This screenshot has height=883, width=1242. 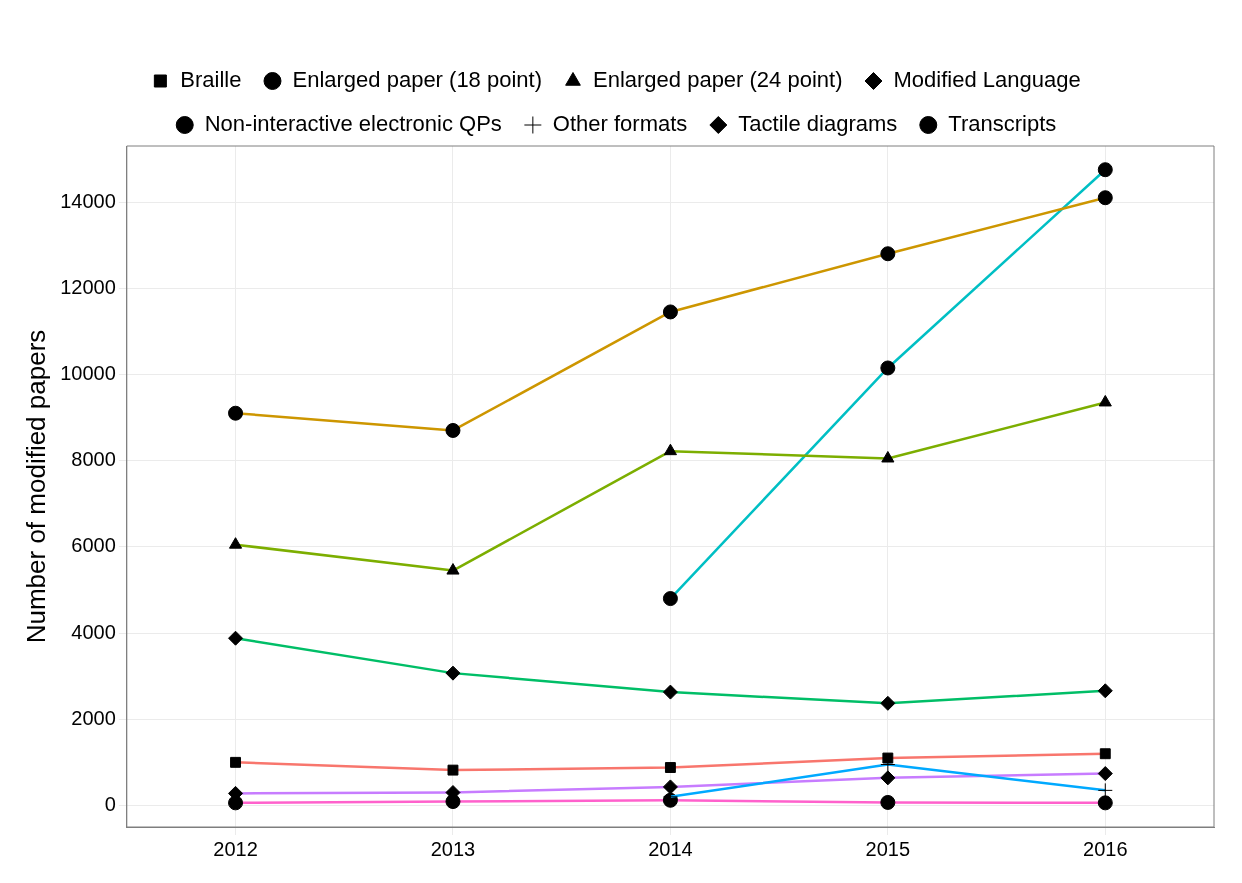 What do you see at coordinates (453, 848) in the screenshot?
I see `x-tick-label: 2013` at bounding box center [453, 848].